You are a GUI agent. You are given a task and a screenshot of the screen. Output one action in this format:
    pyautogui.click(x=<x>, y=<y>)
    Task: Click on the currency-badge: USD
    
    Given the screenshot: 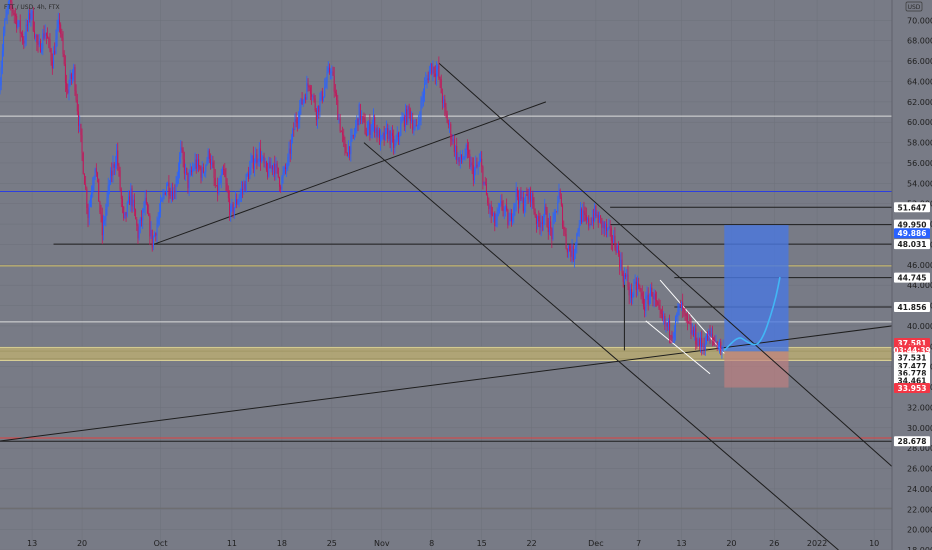 What is the action you would take?
    pyautogui.click(x=914, y=7)
    